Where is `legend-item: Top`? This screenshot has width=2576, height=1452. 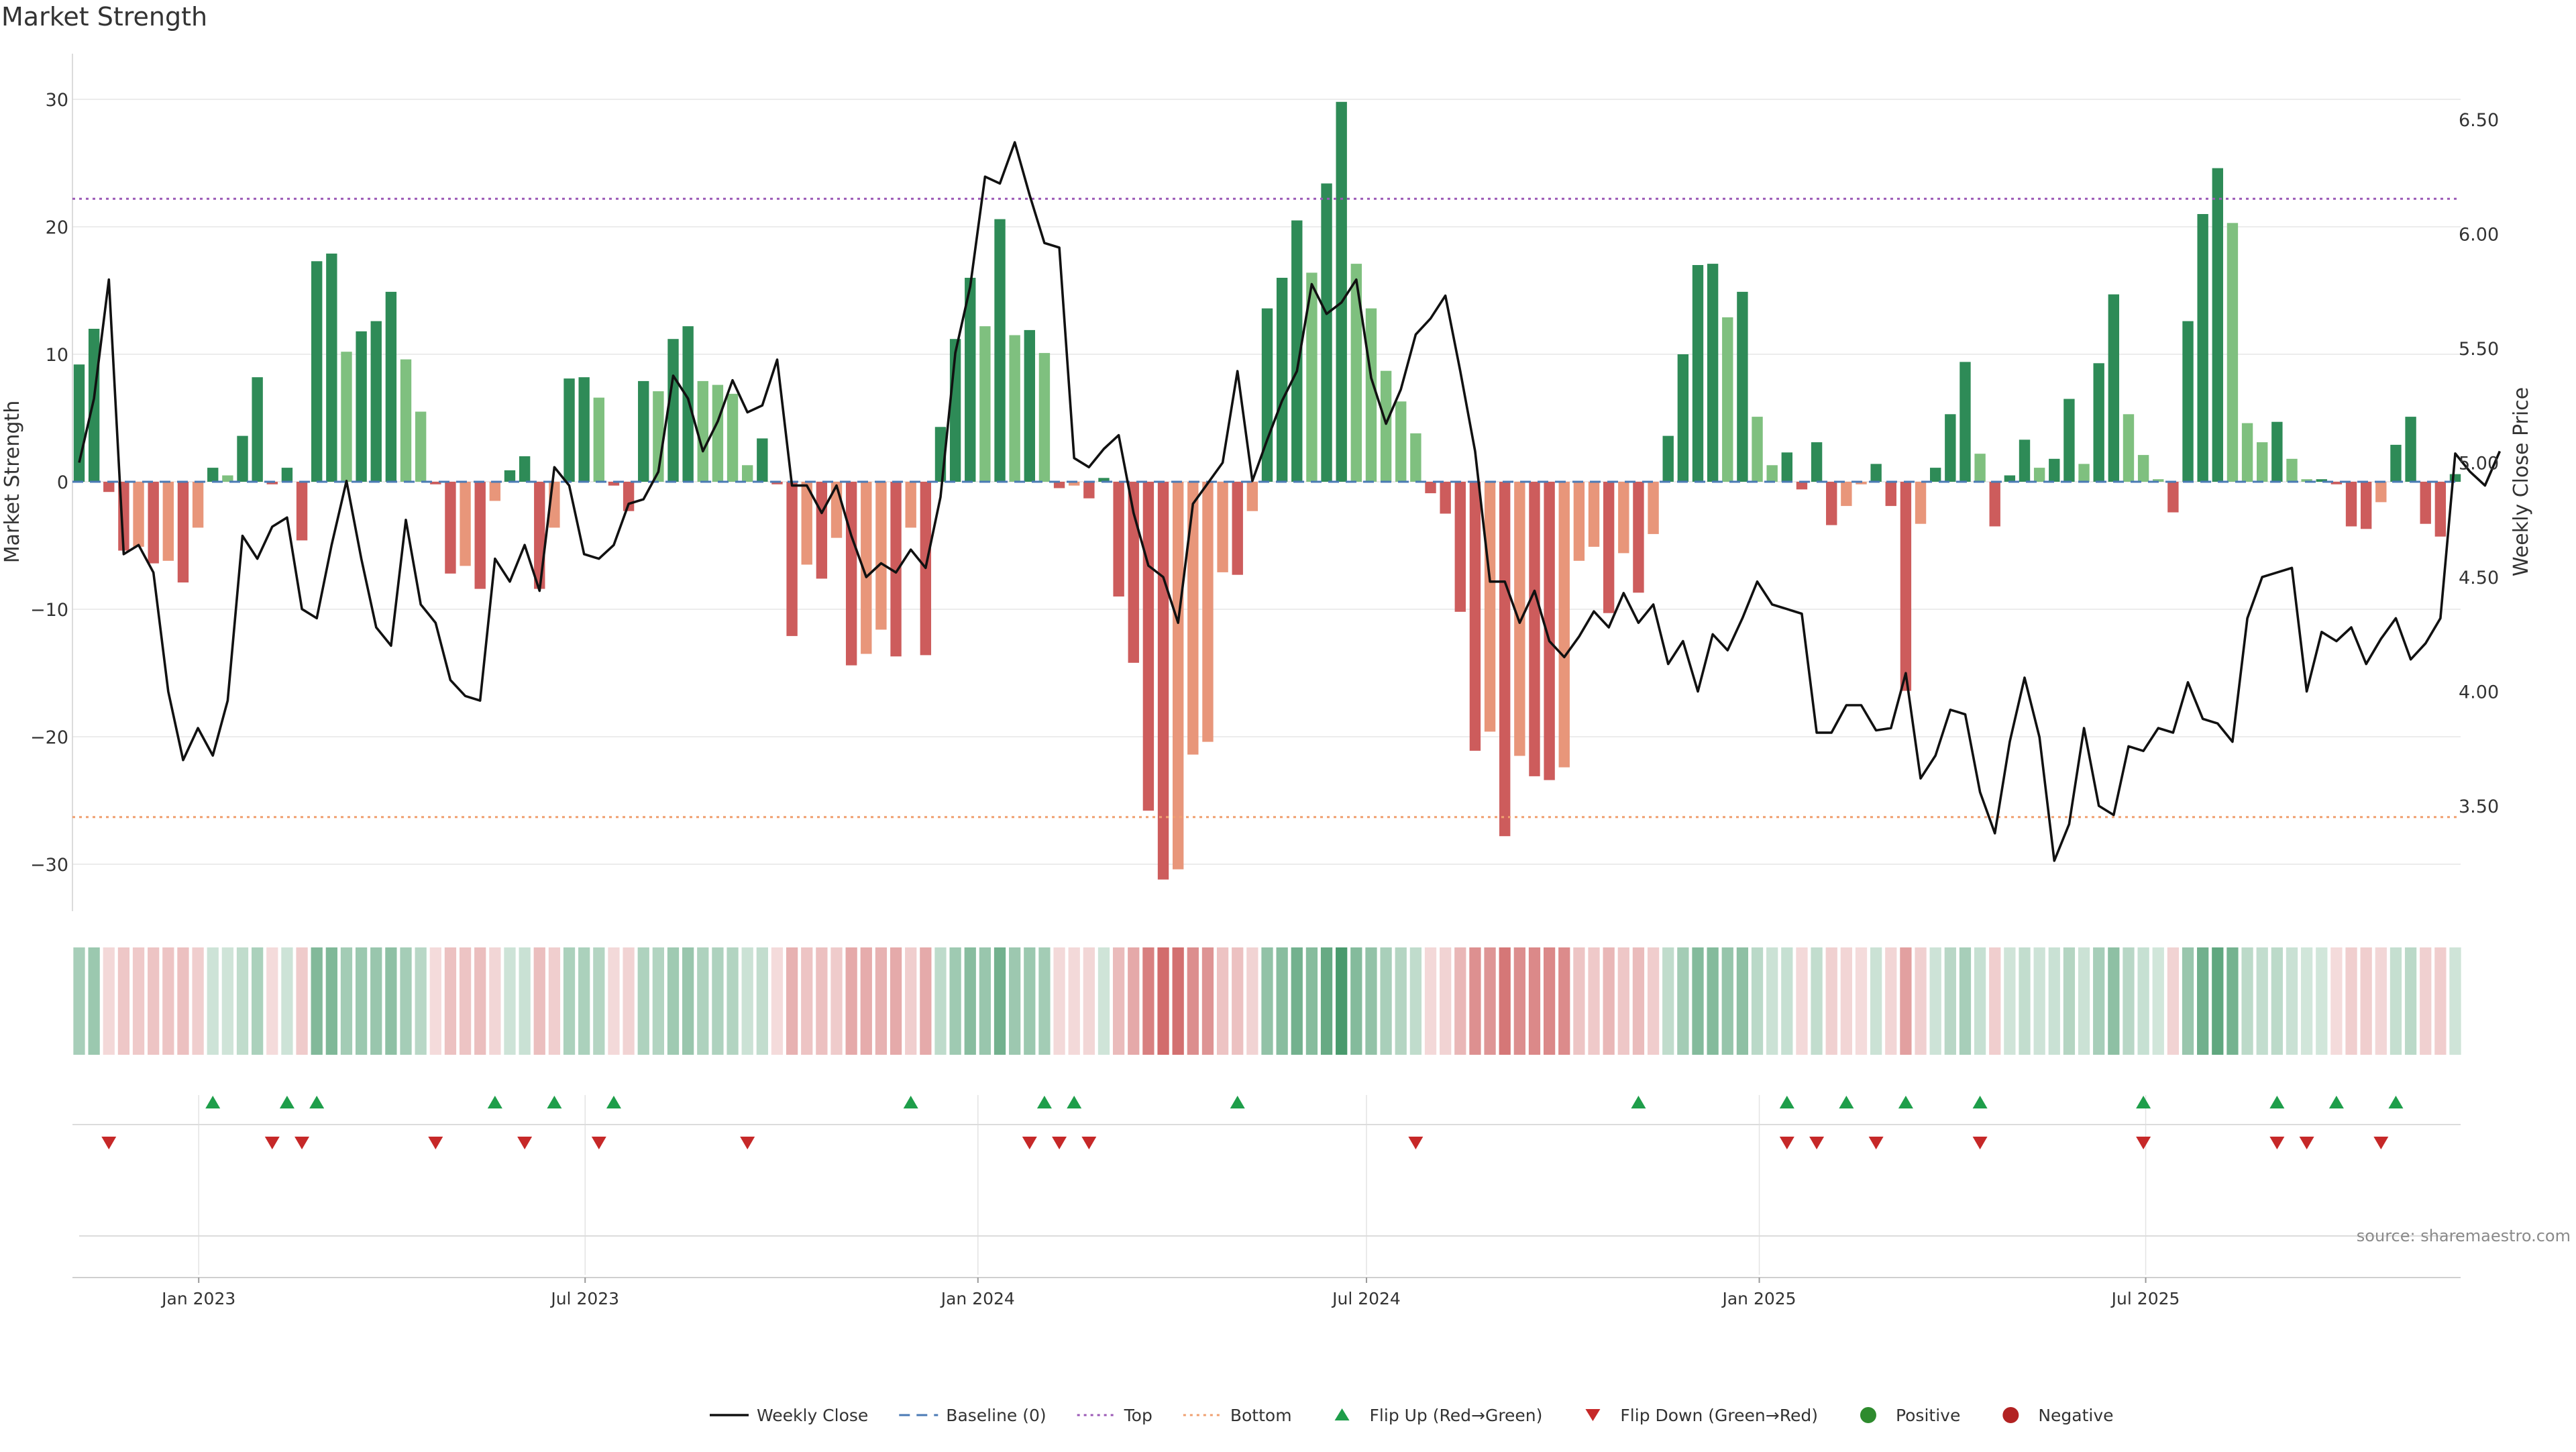 legend-item: Top is located at coordinates (1114, 1416).